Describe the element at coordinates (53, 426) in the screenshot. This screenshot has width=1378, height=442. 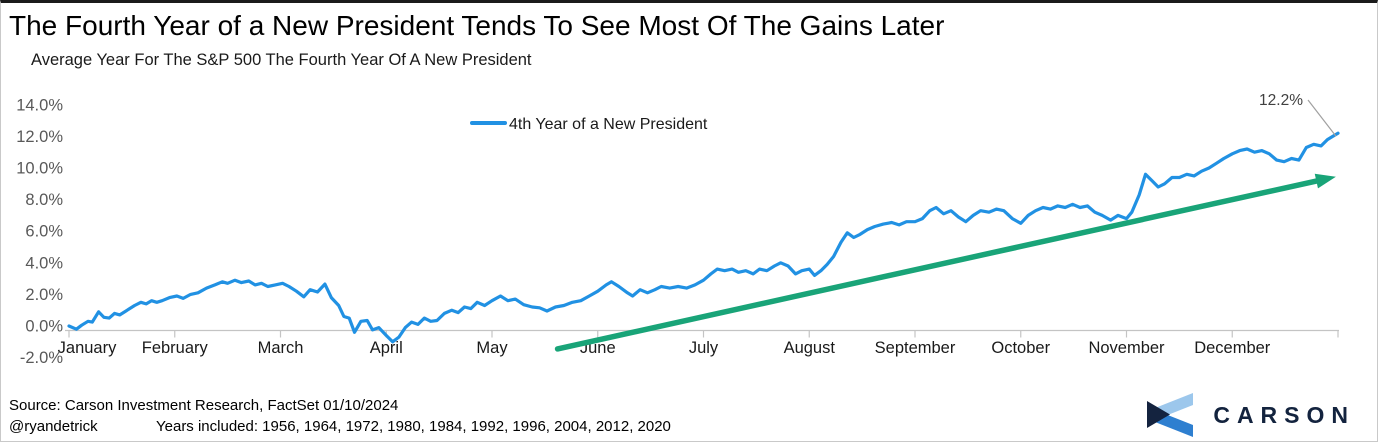
I see `author-handle: @ryandetrick` at that location.